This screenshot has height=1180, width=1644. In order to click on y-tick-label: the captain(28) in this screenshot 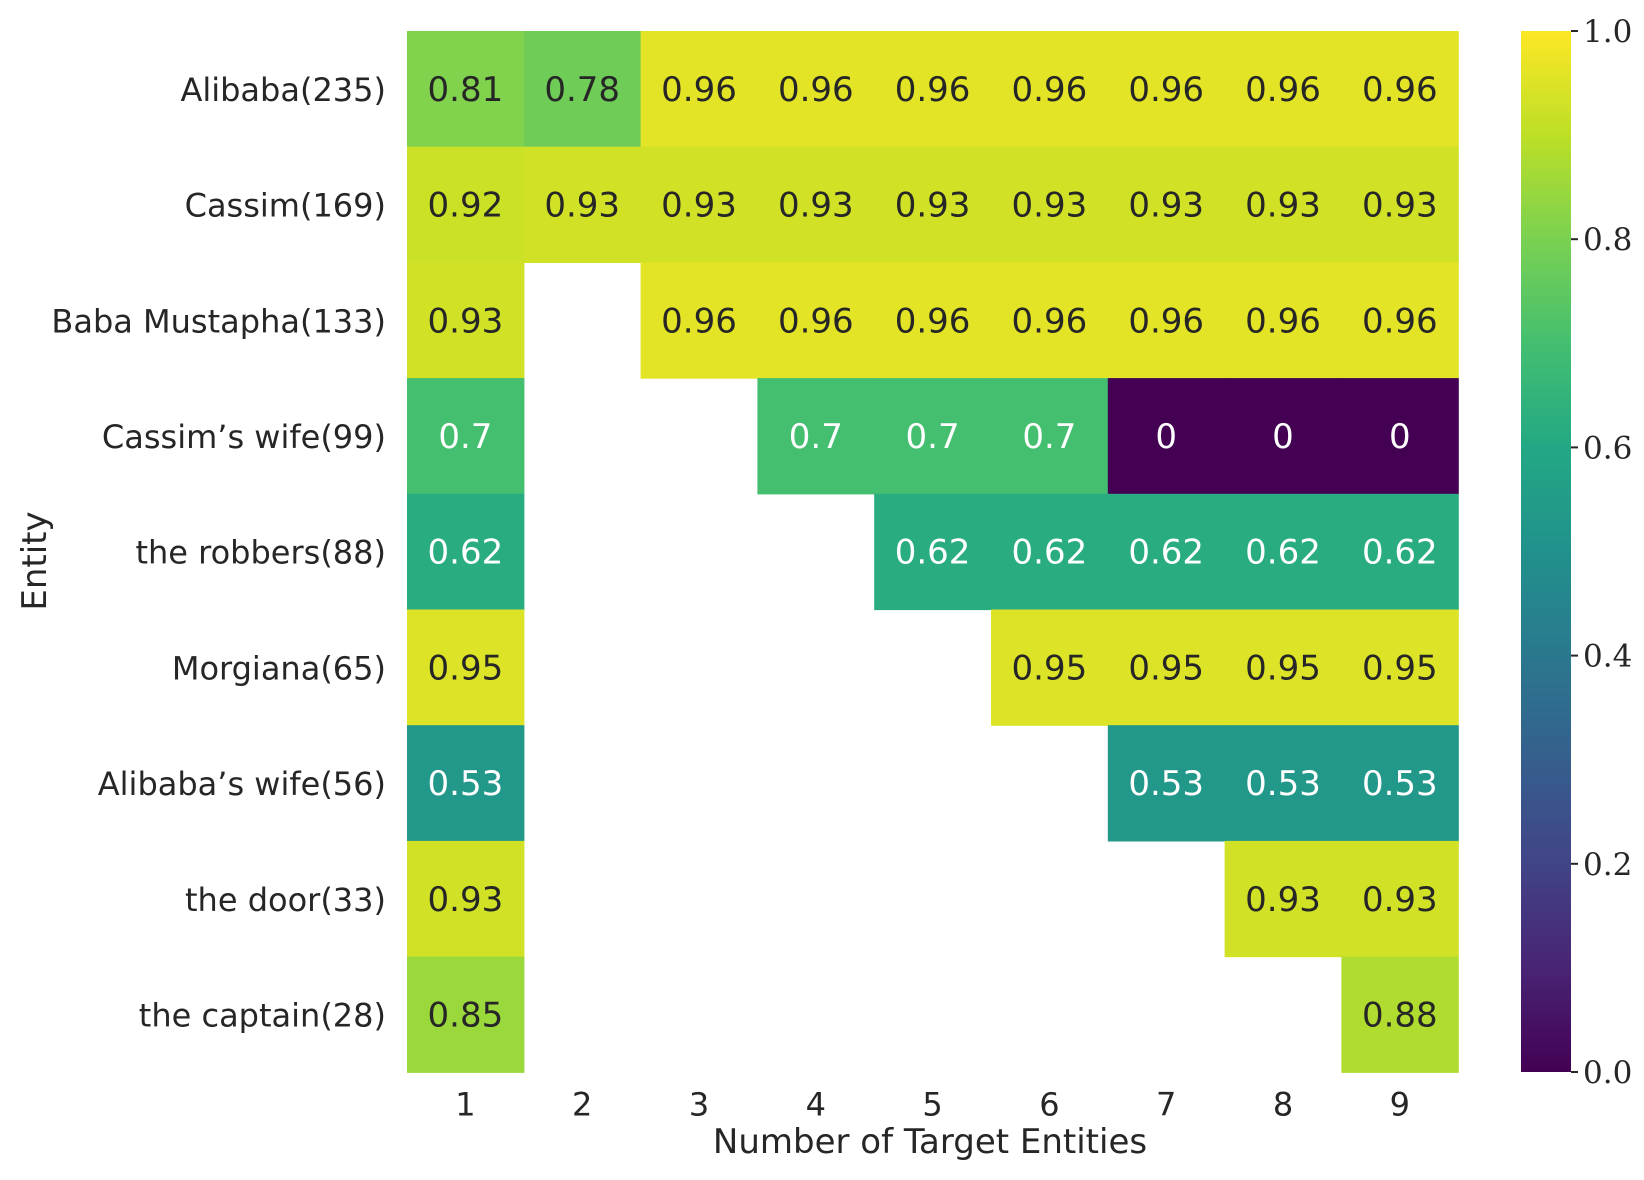, I will do `click(262, 1015)`.